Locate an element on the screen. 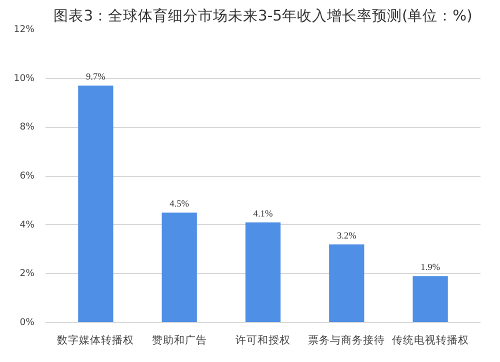 This screenshot has width=500, height=362. x-tick-label: 赞助和广告 is located at coordinates (179, 340).